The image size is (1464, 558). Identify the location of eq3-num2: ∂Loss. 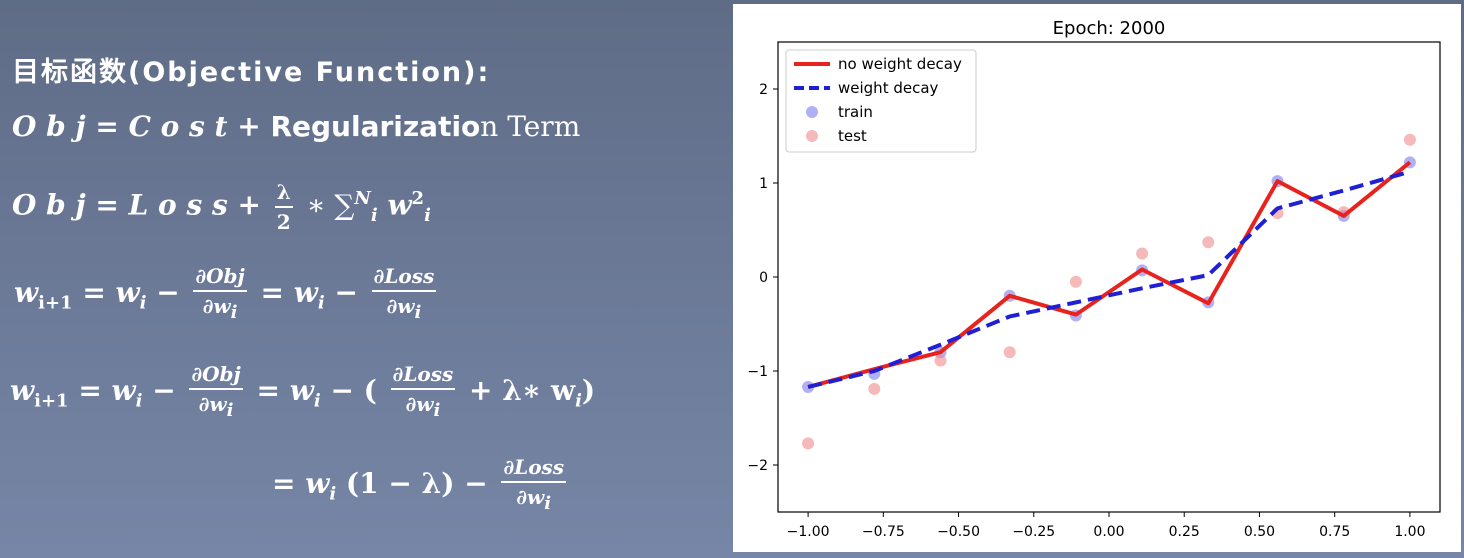
(404, 278).